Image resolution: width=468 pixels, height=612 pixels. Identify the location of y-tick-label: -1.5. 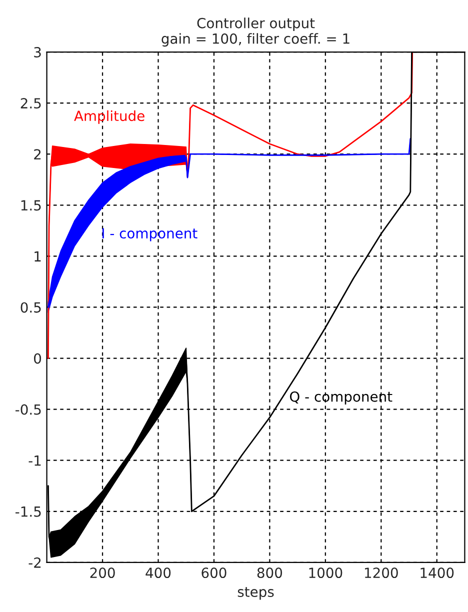
(28, 511).